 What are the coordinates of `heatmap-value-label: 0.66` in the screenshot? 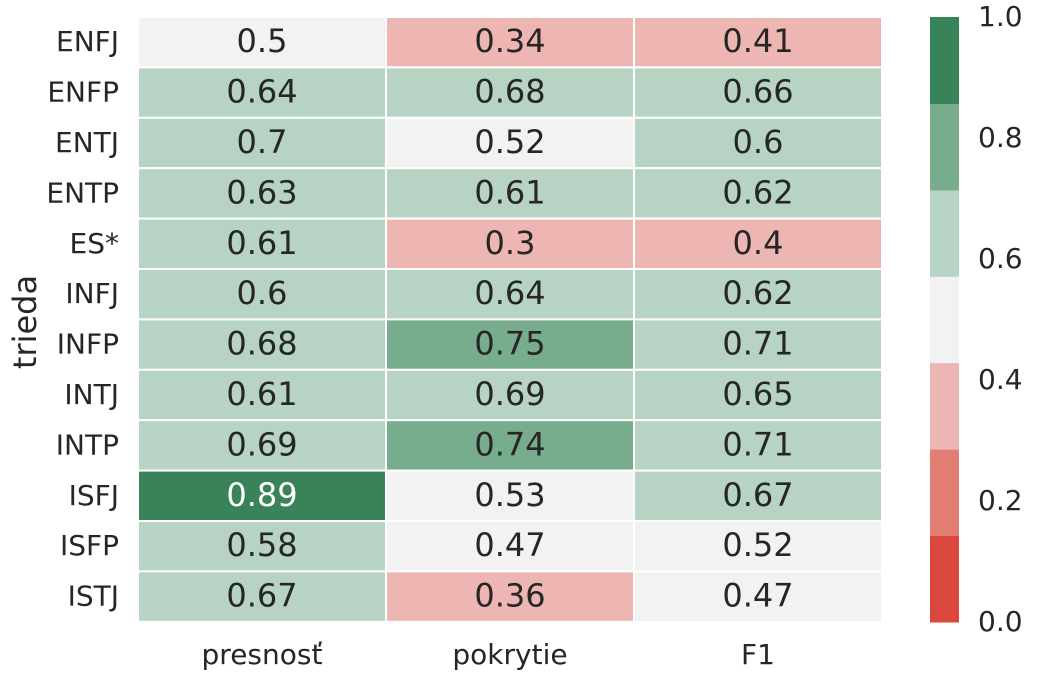 It's located at (757, 92).